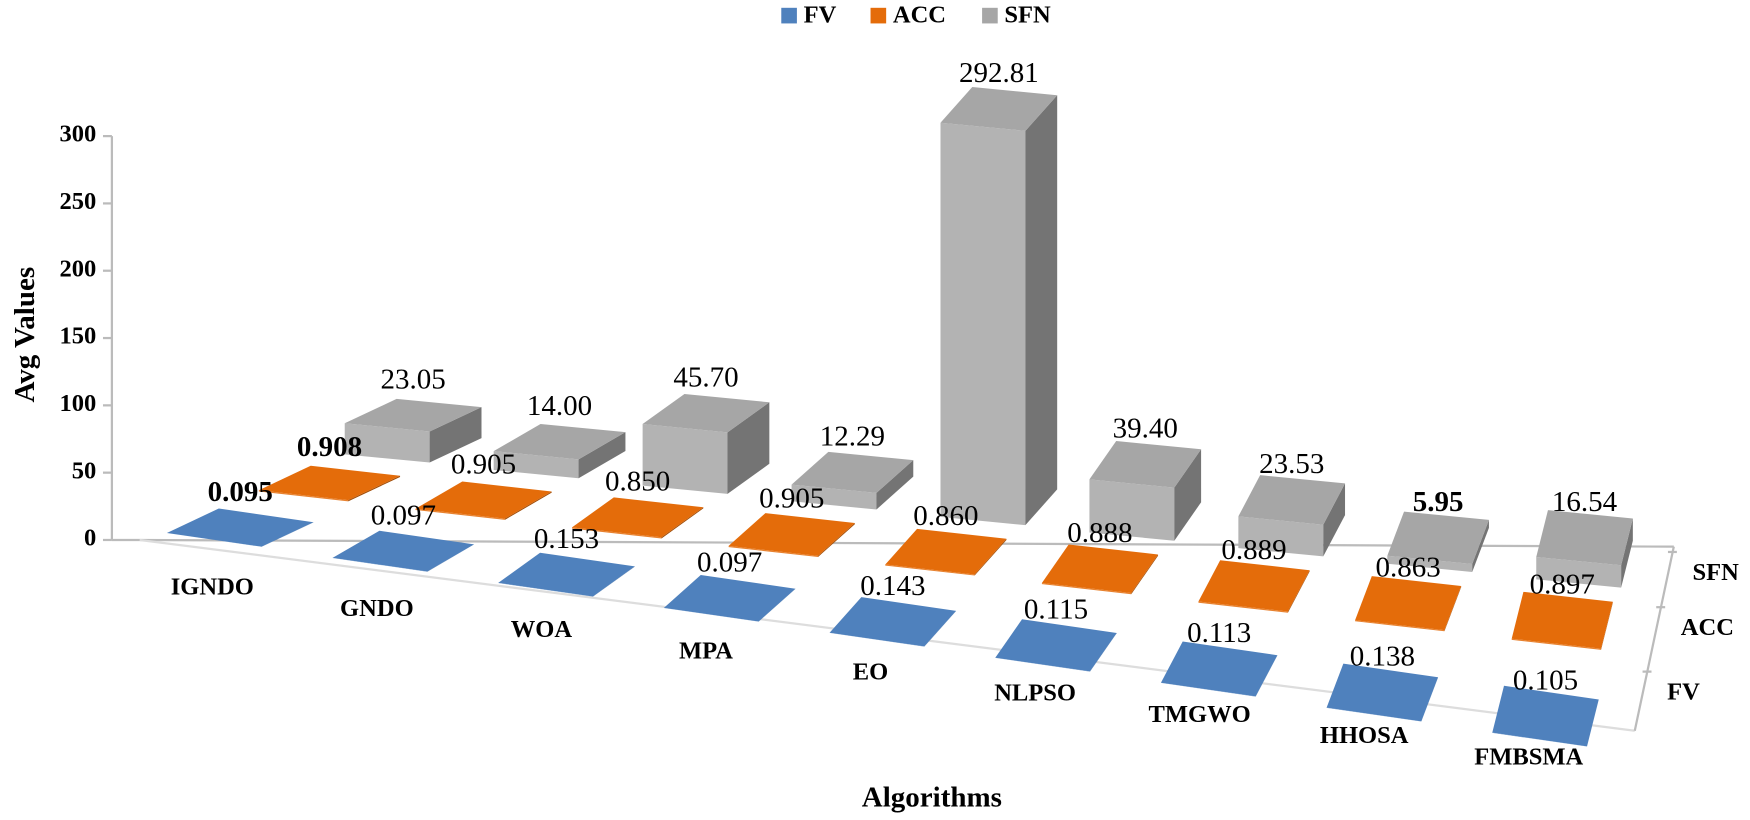 This screenshot has width=1750, height=820. I want to click on value-label: 45.70, so click(705, 377).